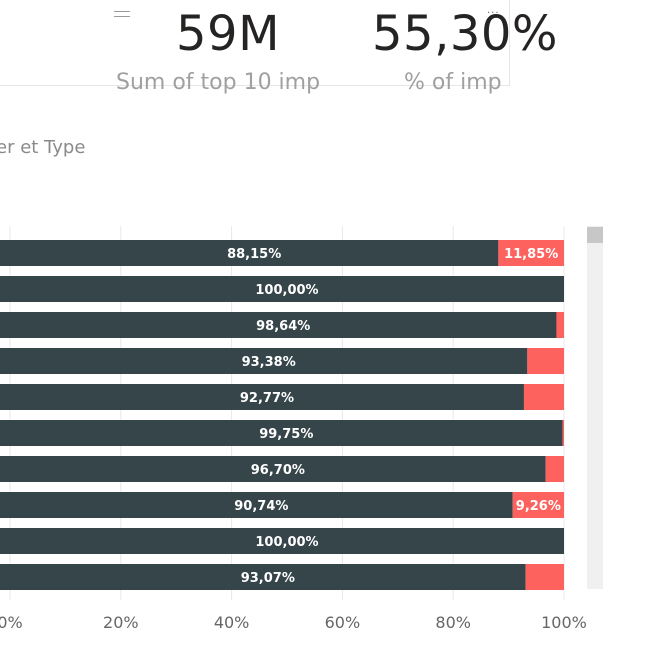  What do you see at coordinates (228, 34) in the screenshot?
I see `kpi-value-sum-top10: 59M` at bounding box center [228, 34].